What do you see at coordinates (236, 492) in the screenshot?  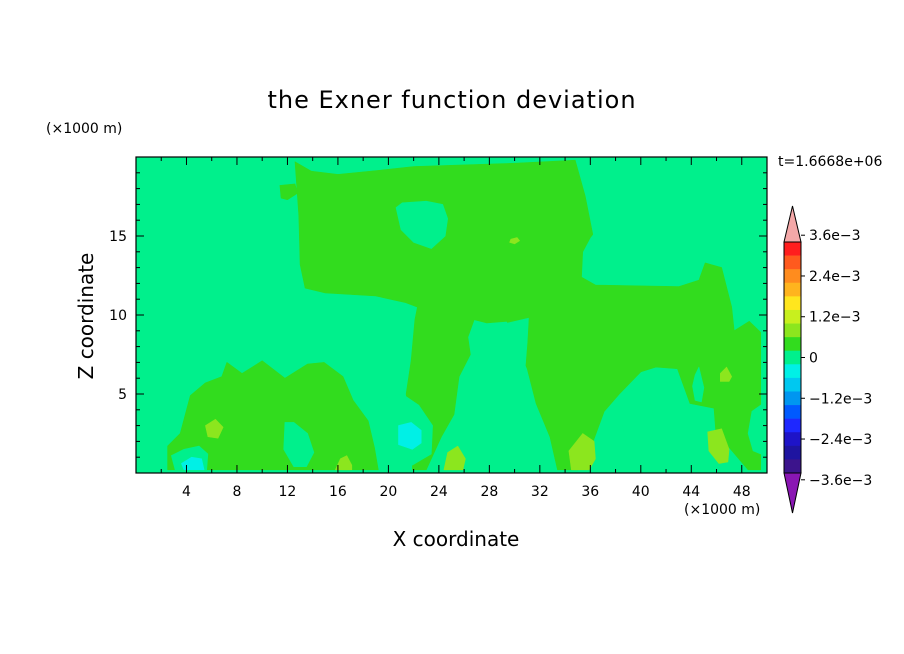 I see `x-tick-label: 8` at bounding box center [236, 492].